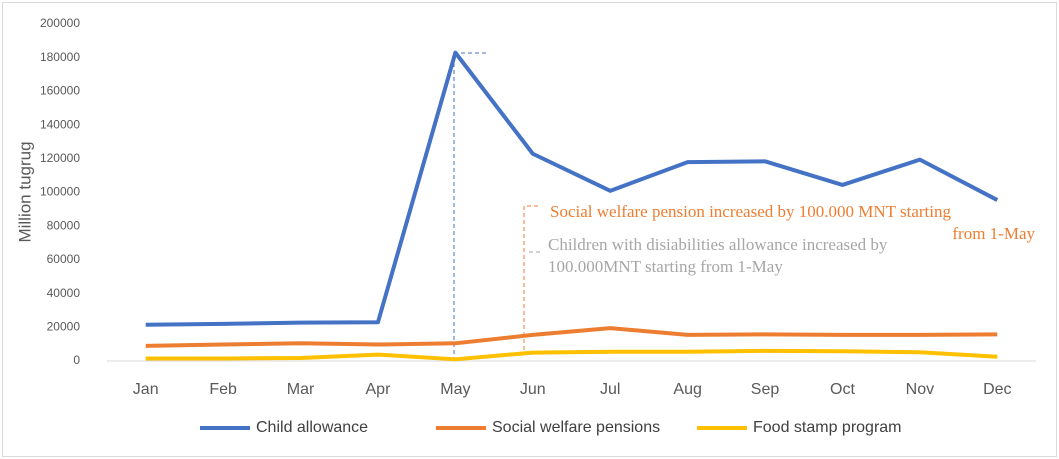 This screenshot has width=1059, height=459. What do you see at coordinates (60, 57) in the screenshot?
I see `y-tick-label: 180000` at bounding box center [60, 57].